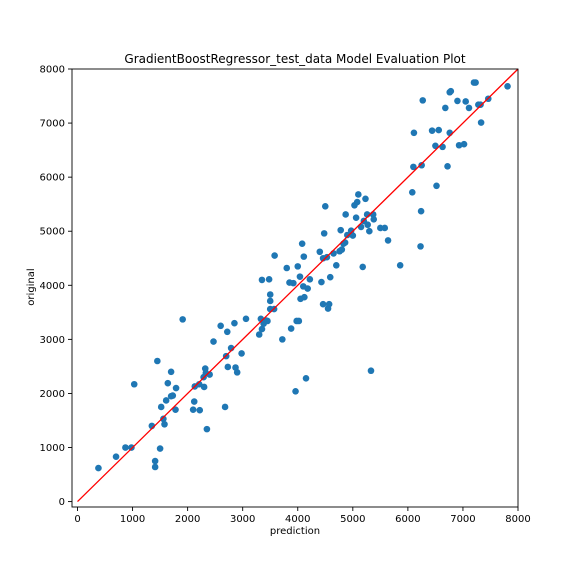 The image size is (576, 576). I want to click on y-tick-label: 5000, so click(52, 232).